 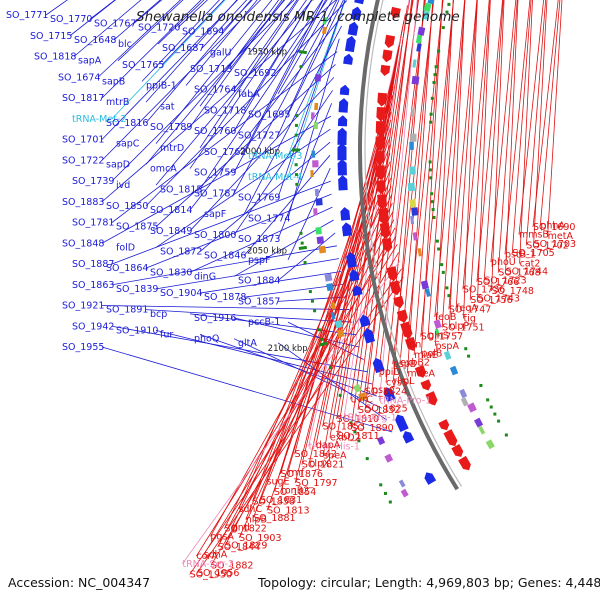 I want to click on gene-label-left: SO_1878, so click(x=225, y=297).